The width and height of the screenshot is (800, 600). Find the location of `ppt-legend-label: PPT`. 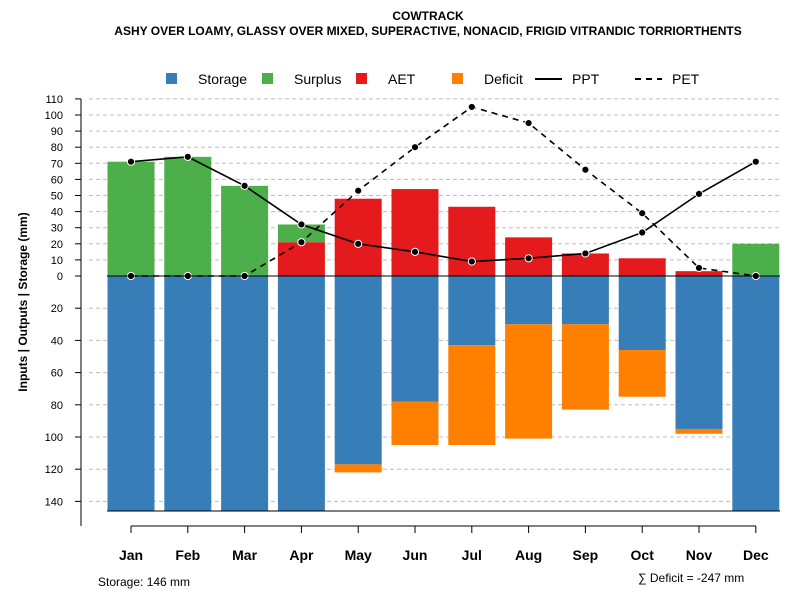

ppt-legend-label: PPT is located at coordinates (586, 79).